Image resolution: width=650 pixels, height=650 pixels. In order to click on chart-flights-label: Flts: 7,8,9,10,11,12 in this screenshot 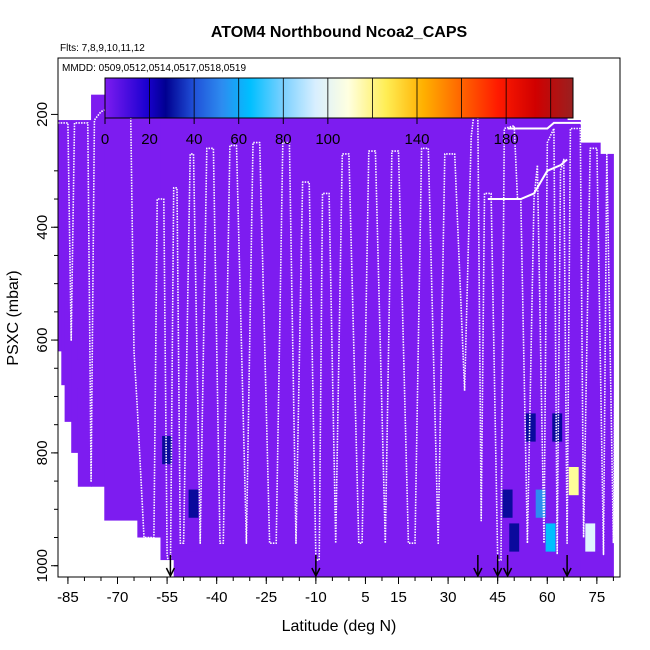, I will do `click(102, 48)`.